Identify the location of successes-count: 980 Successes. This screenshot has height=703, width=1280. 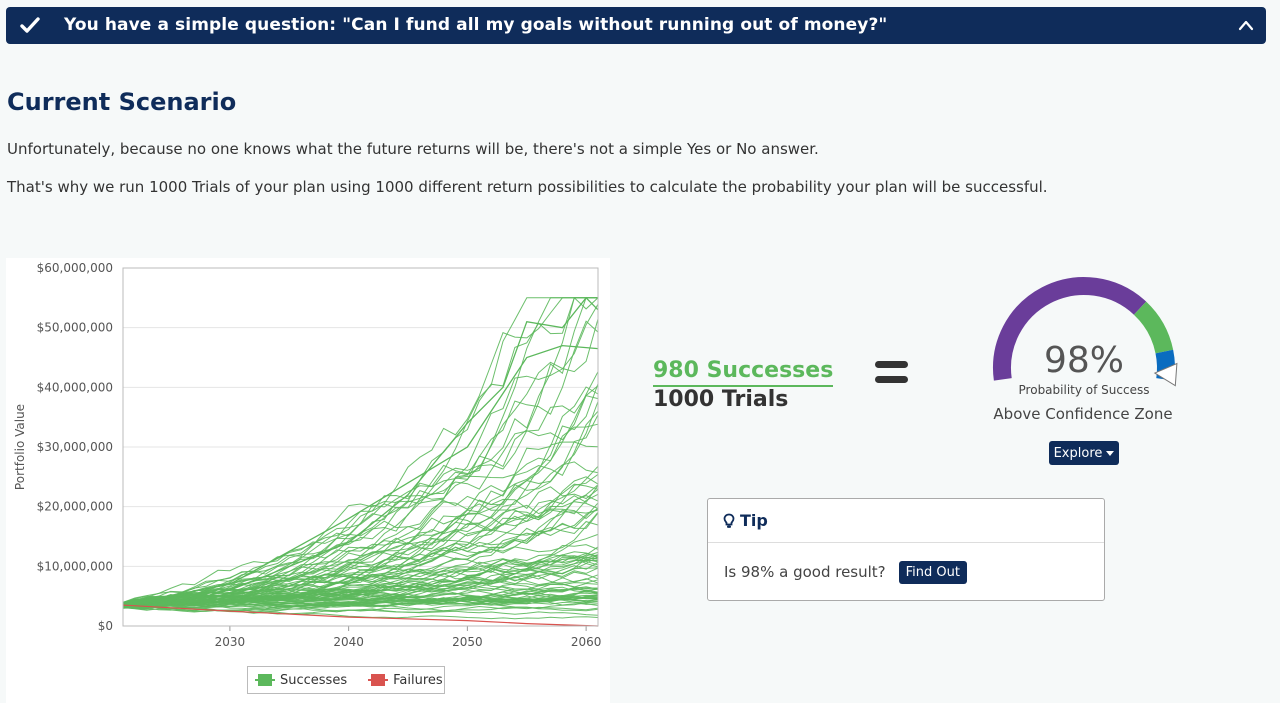
(743, 372).